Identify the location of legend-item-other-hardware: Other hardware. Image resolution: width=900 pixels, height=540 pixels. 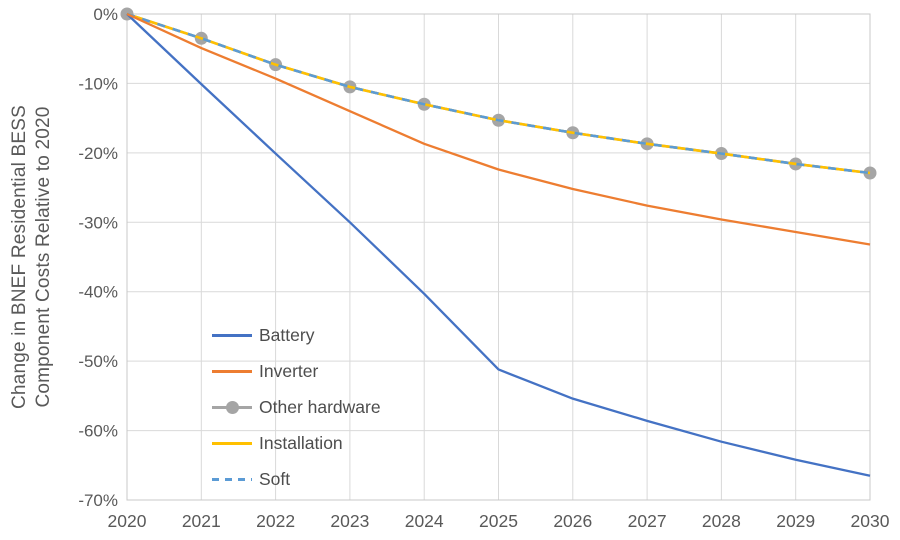
(296, 407).